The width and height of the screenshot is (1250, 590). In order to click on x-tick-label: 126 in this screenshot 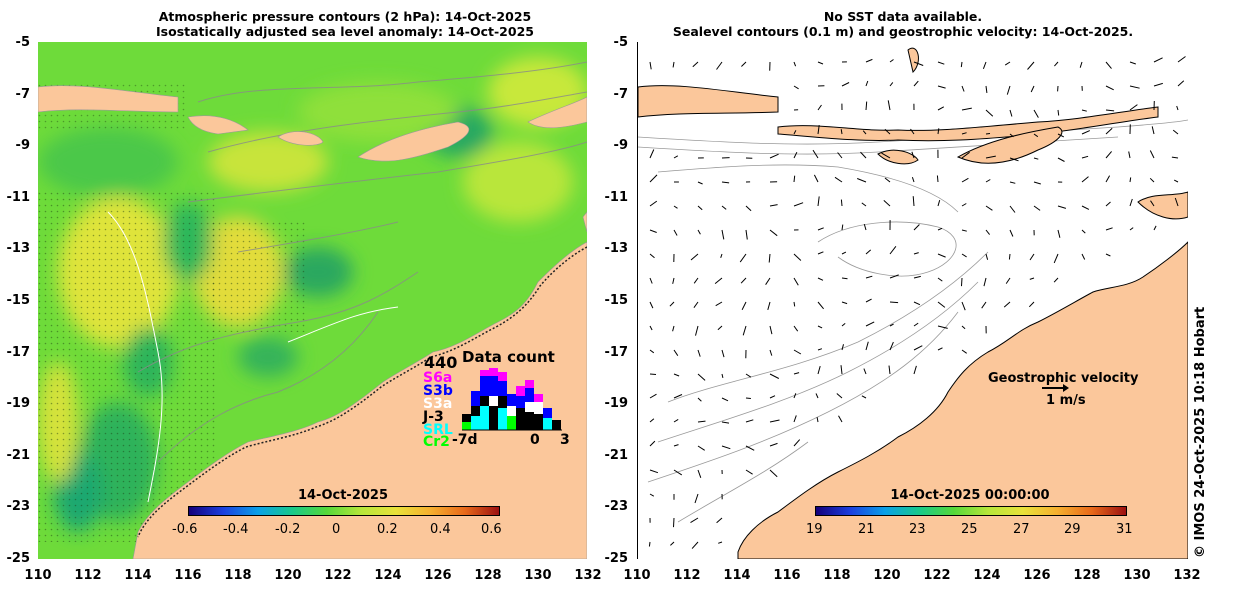, I will do `click(438, 575)`.